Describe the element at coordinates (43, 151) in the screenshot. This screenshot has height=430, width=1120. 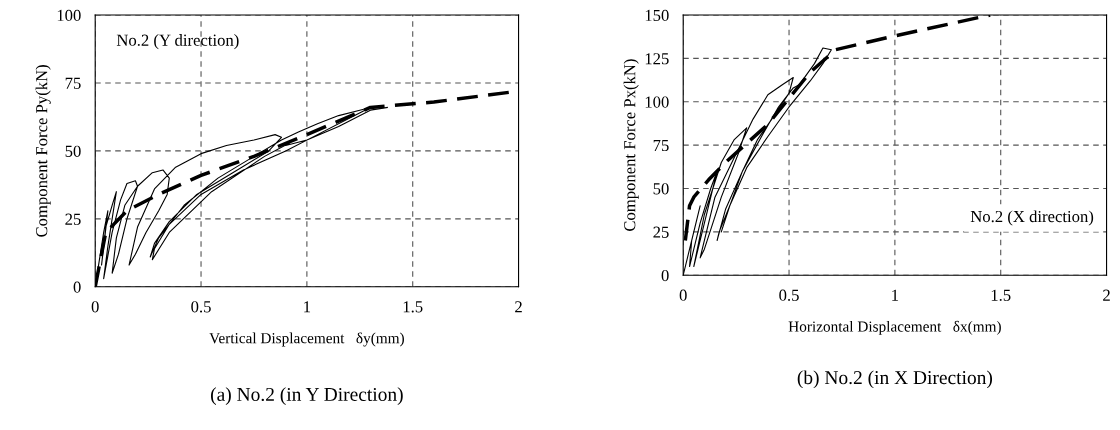
I see `y-axis-title: Component Force Py(kN)` at that location.